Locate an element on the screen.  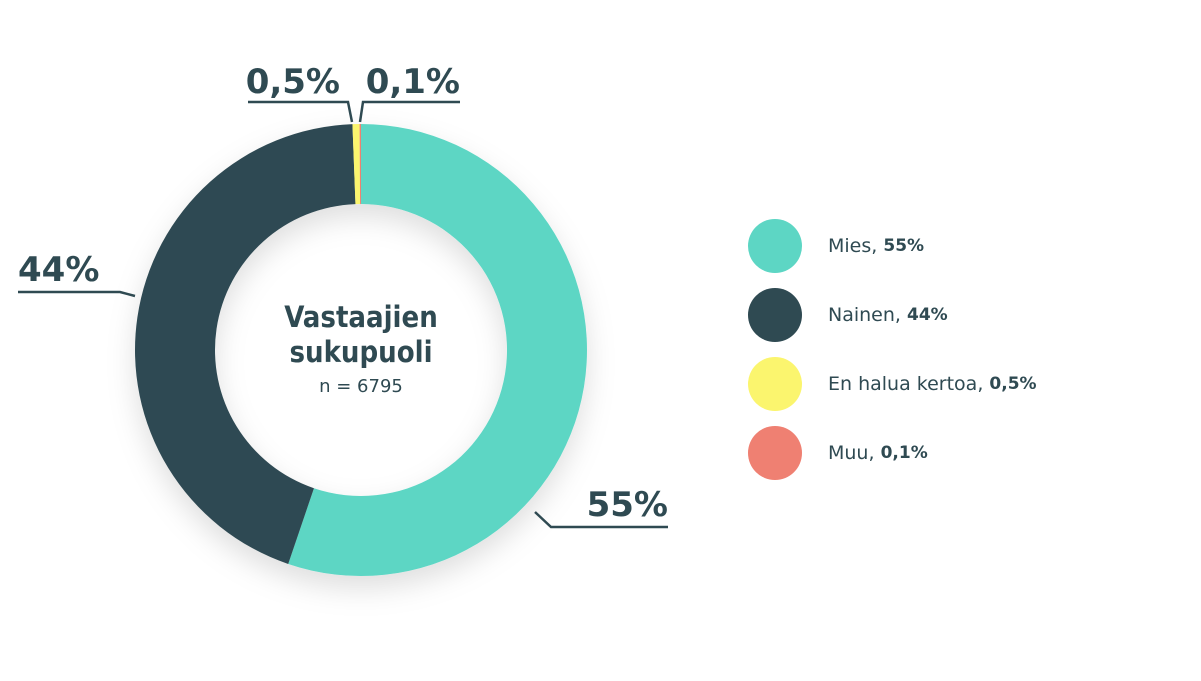
legend-value: 0,1% is located at coordinates (904, 453).